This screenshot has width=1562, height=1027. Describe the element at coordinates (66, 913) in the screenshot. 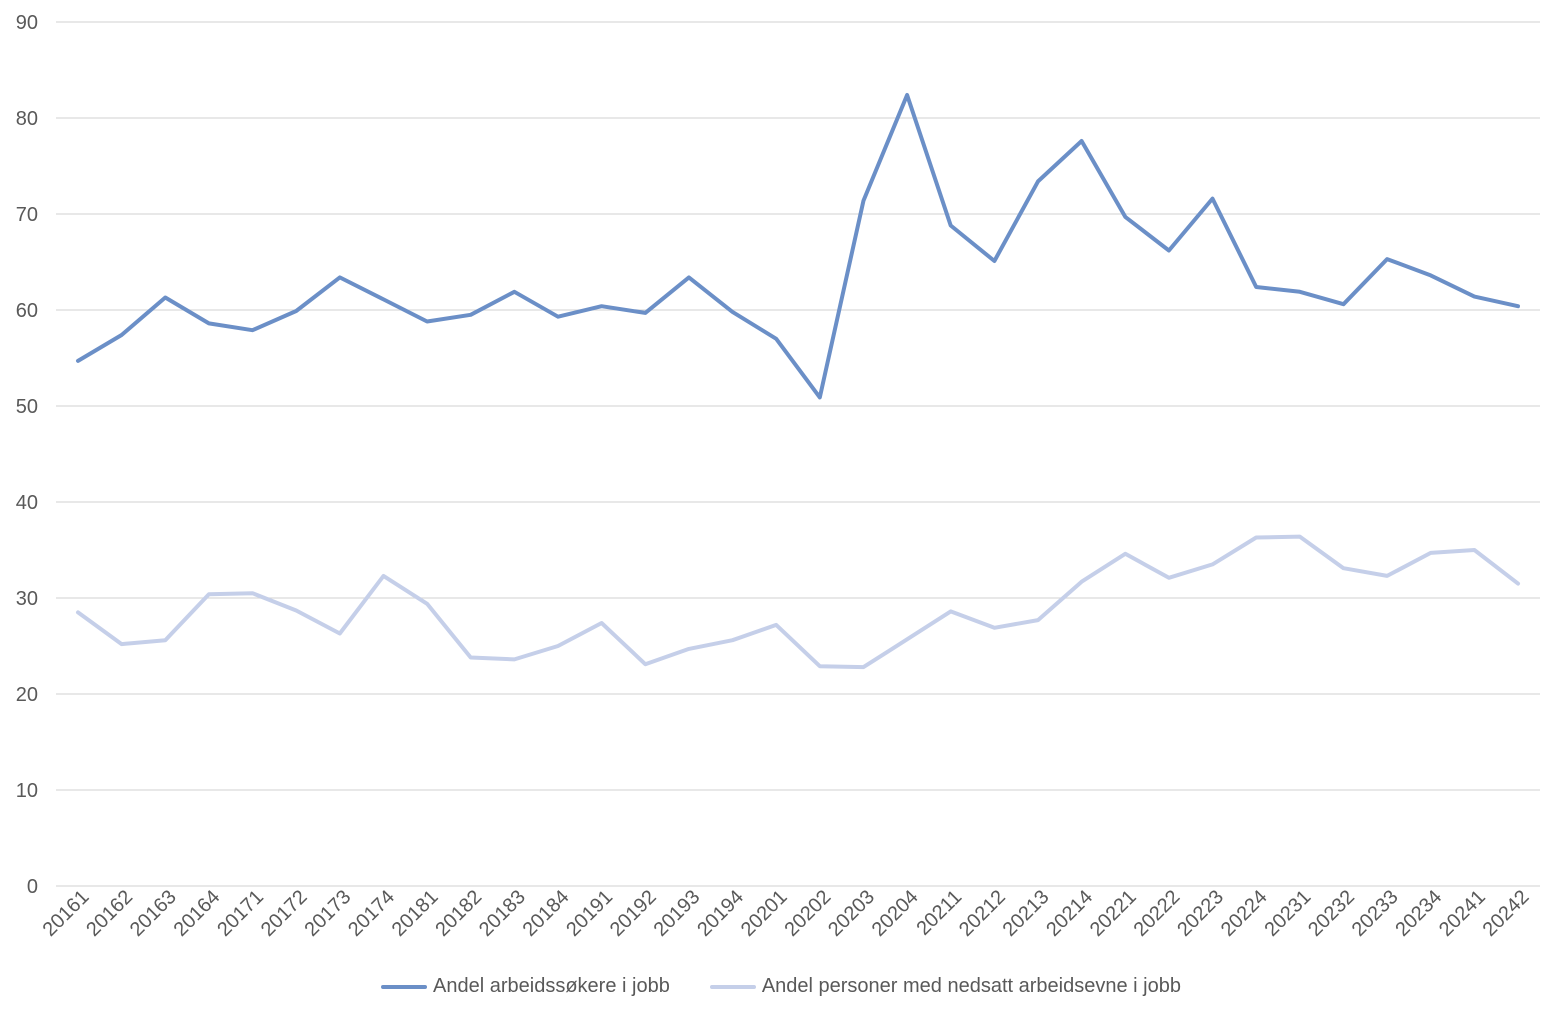

I see `x-tick-label: 20161` at that location.